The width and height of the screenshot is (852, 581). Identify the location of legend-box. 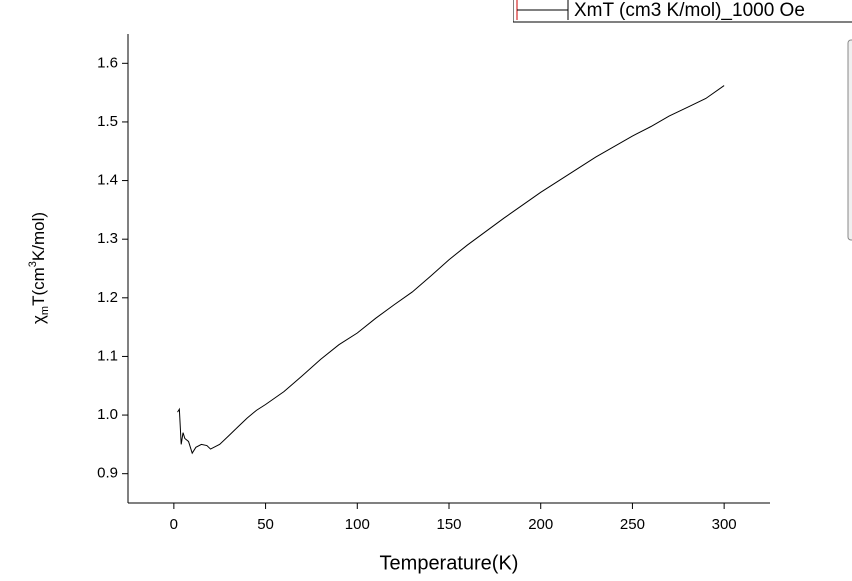
(682, 11).